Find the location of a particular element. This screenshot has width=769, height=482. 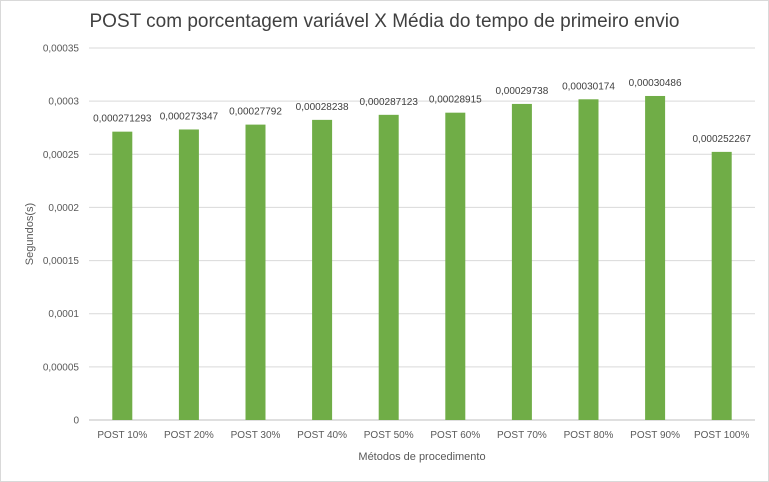

data-label: 0,00028915 is located at coordinates (455, 100).